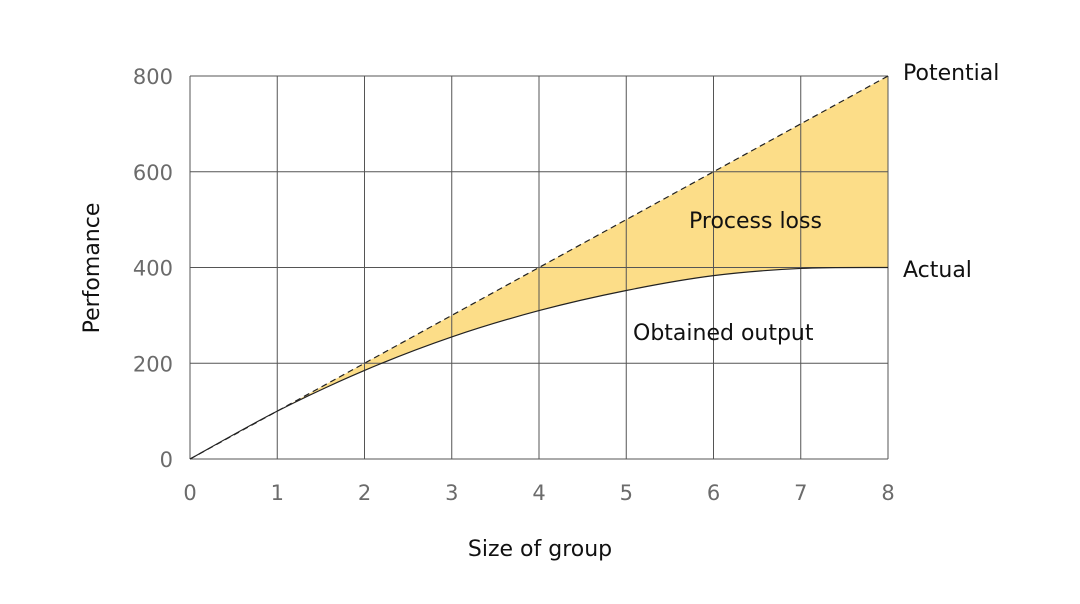 The image size is (1080, 604). I want to click on x-tick-label: 3, so click(451, 493).